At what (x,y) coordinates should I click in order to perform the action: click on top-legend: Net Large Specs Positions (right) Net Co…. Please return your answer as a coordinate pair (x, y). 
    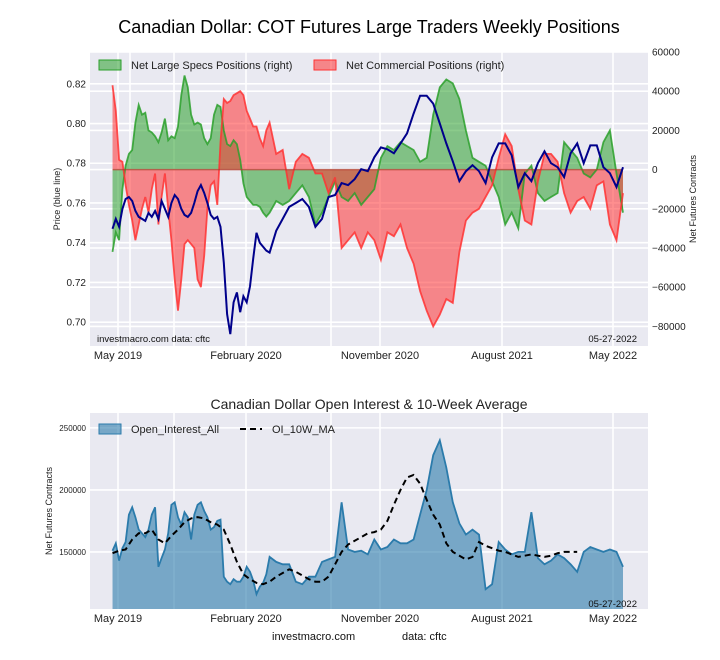
    Looking at the image, I should click on (301, 65).